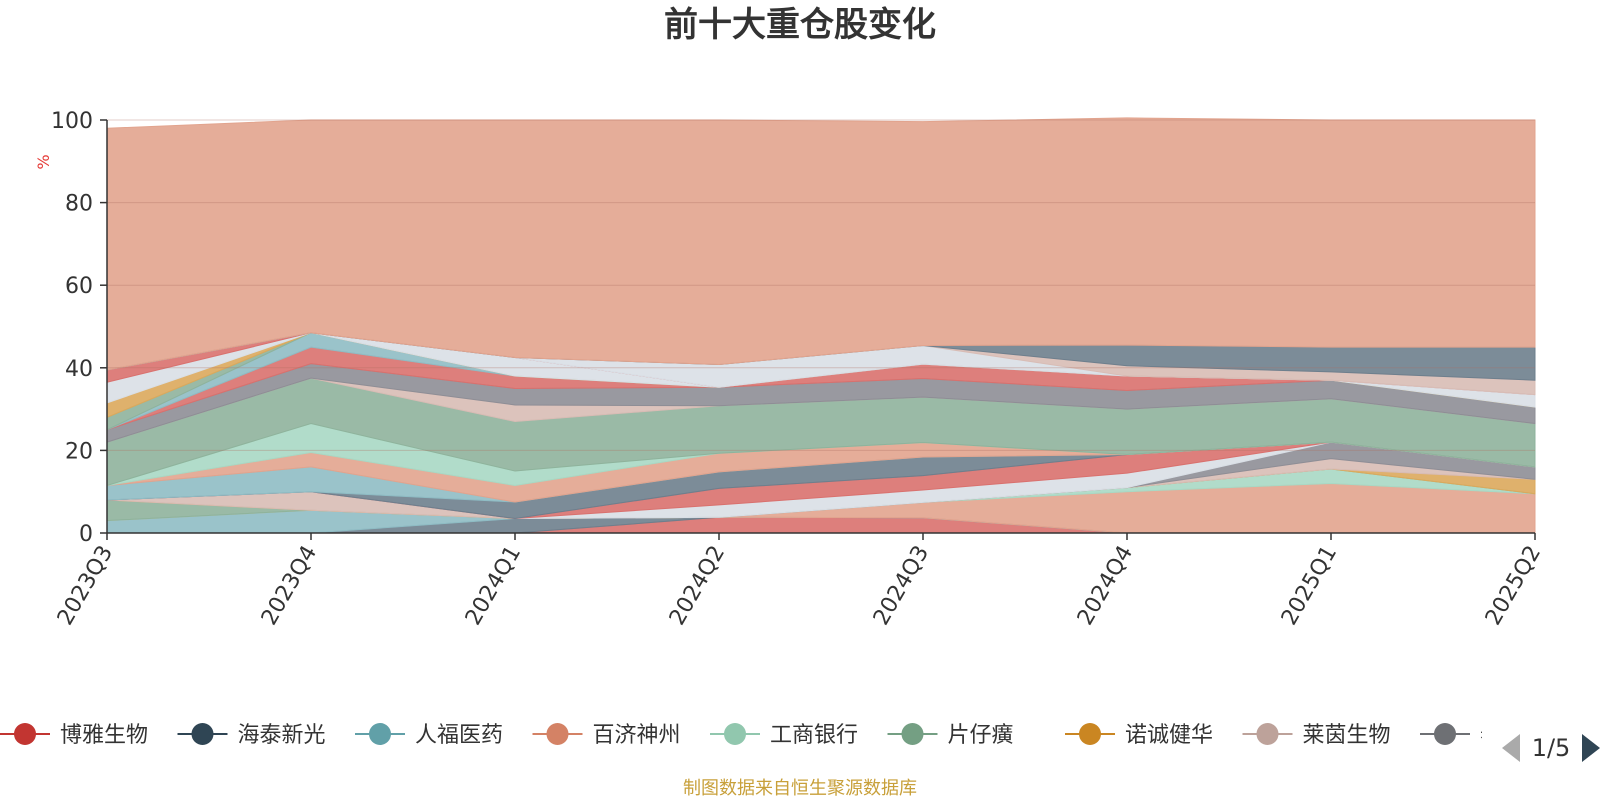  What do you see at coordinates (282, 735) in the screenshot?
I see `legend-label: 海泰新光` at bounding box center [282, 735].